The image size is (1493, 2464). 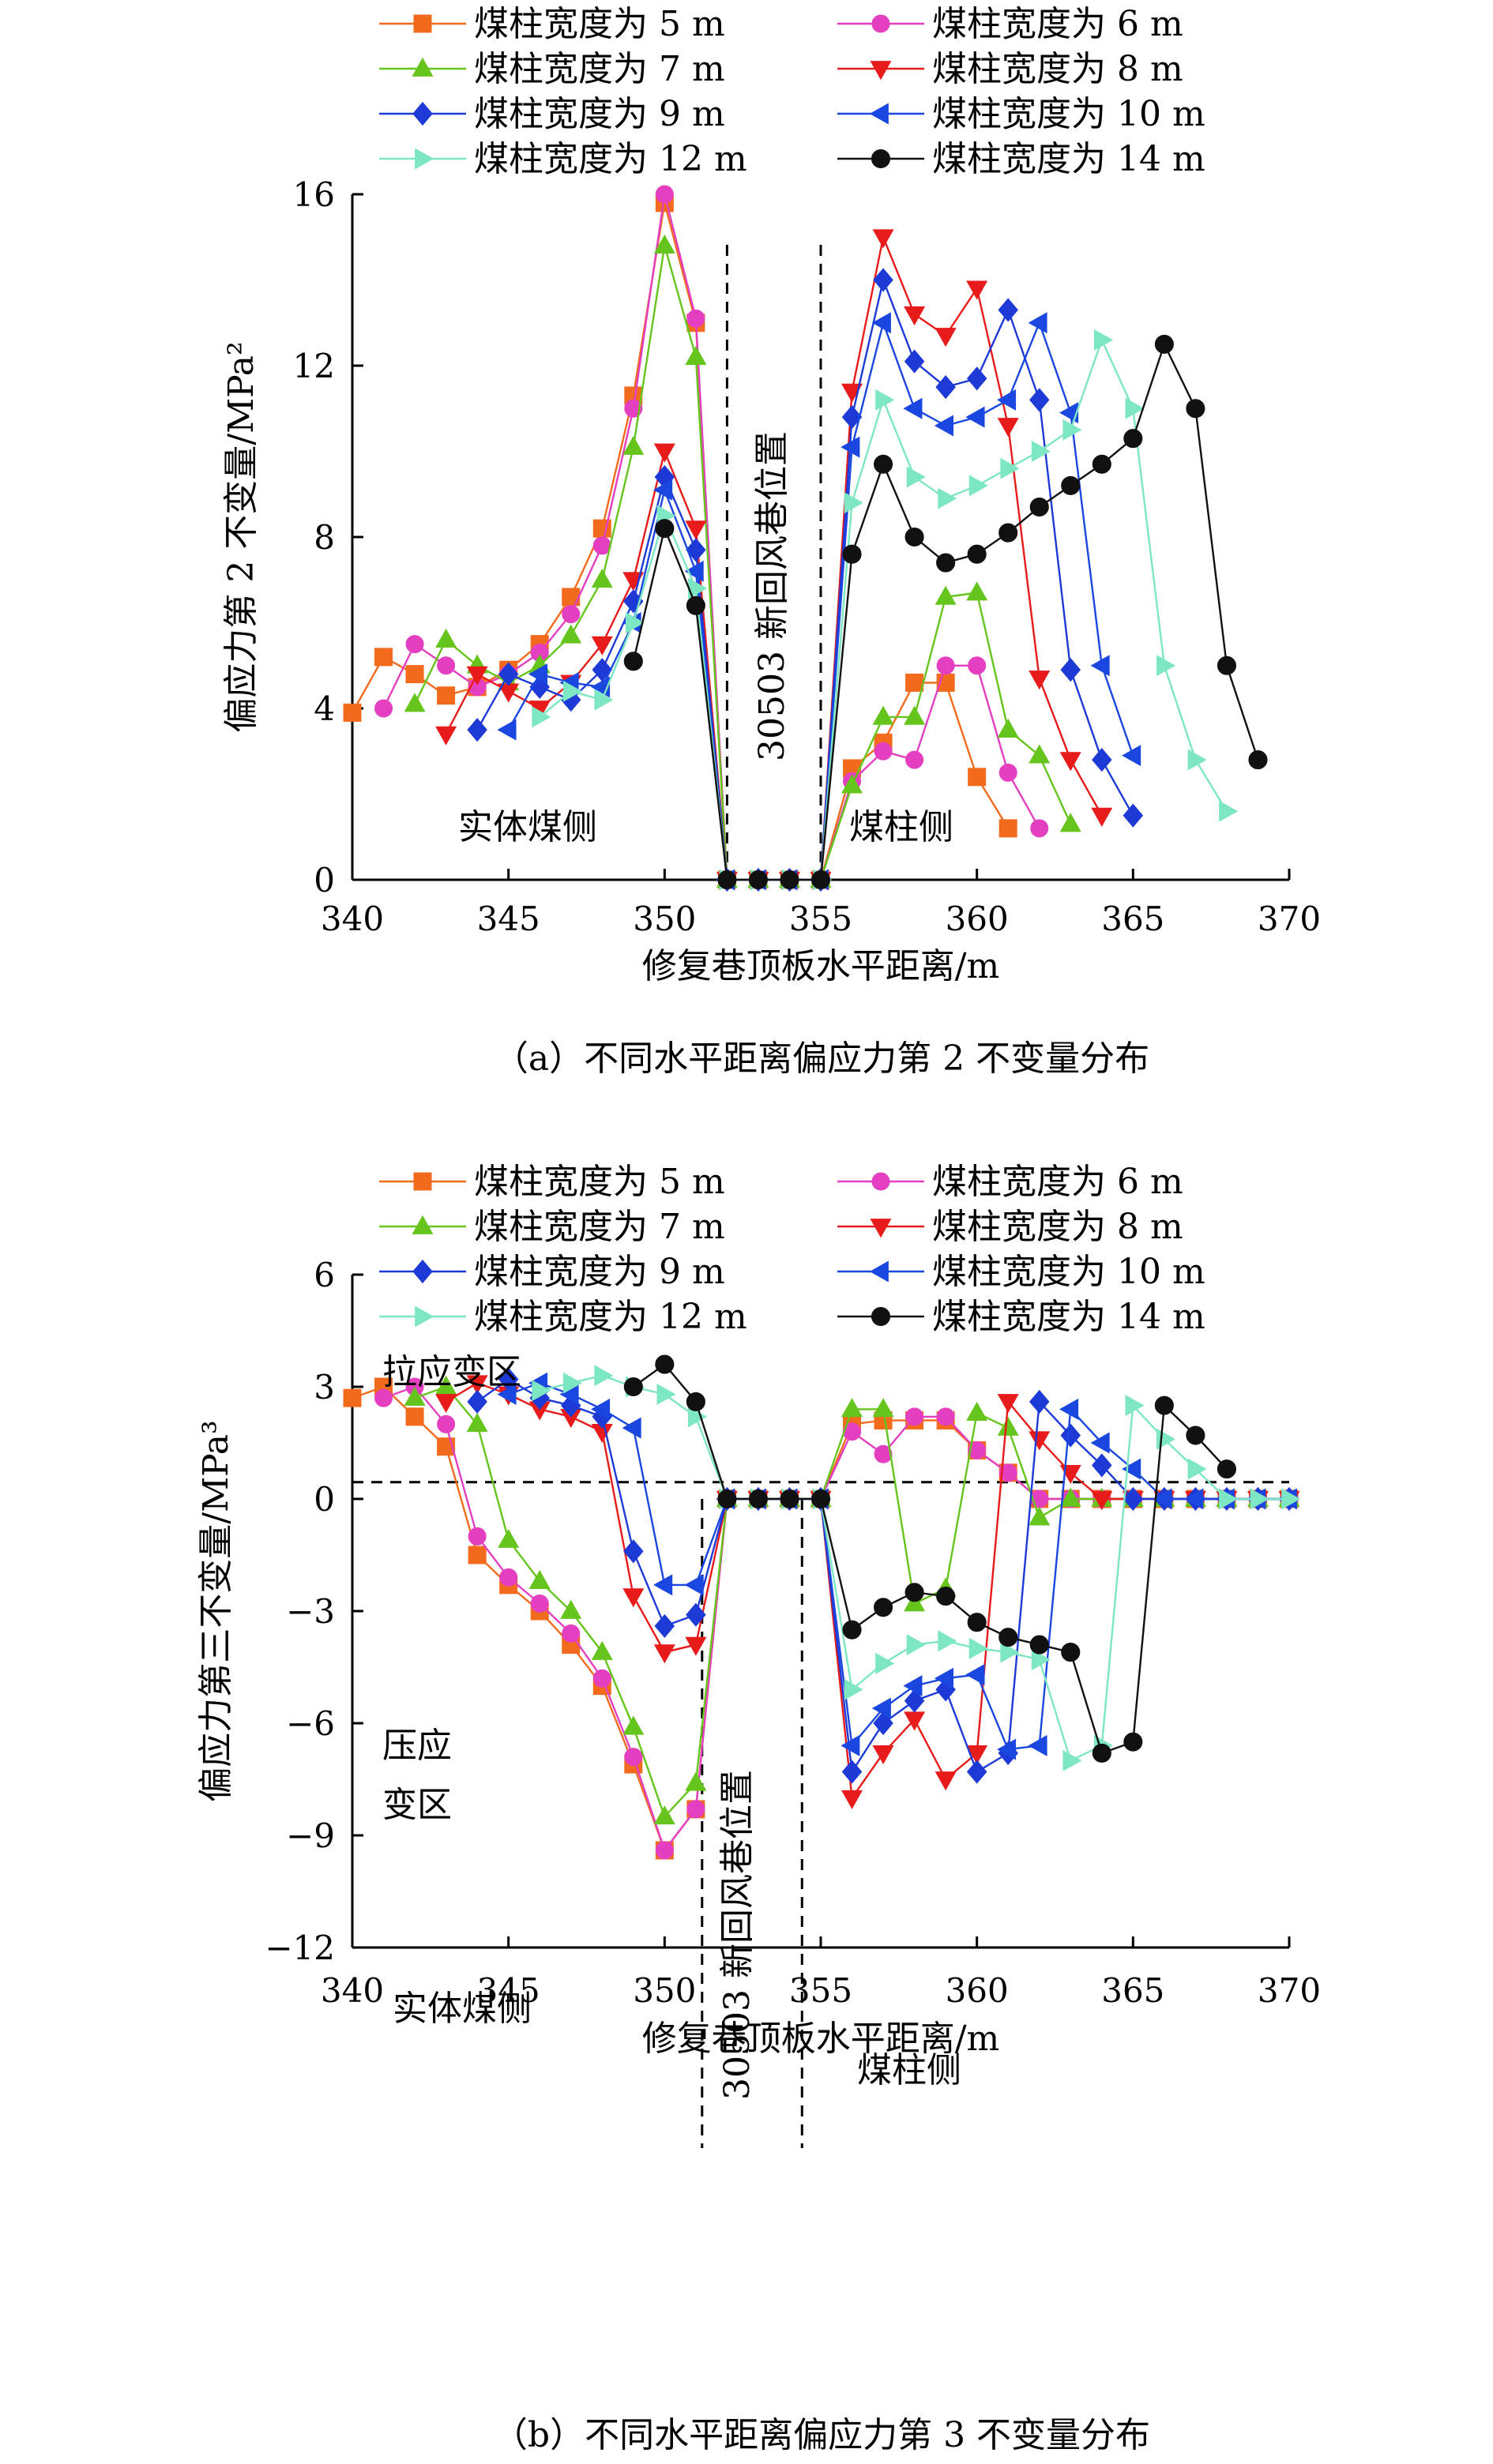 I want to click on x-tick-label: 365, so click(x=1132, y=1990).